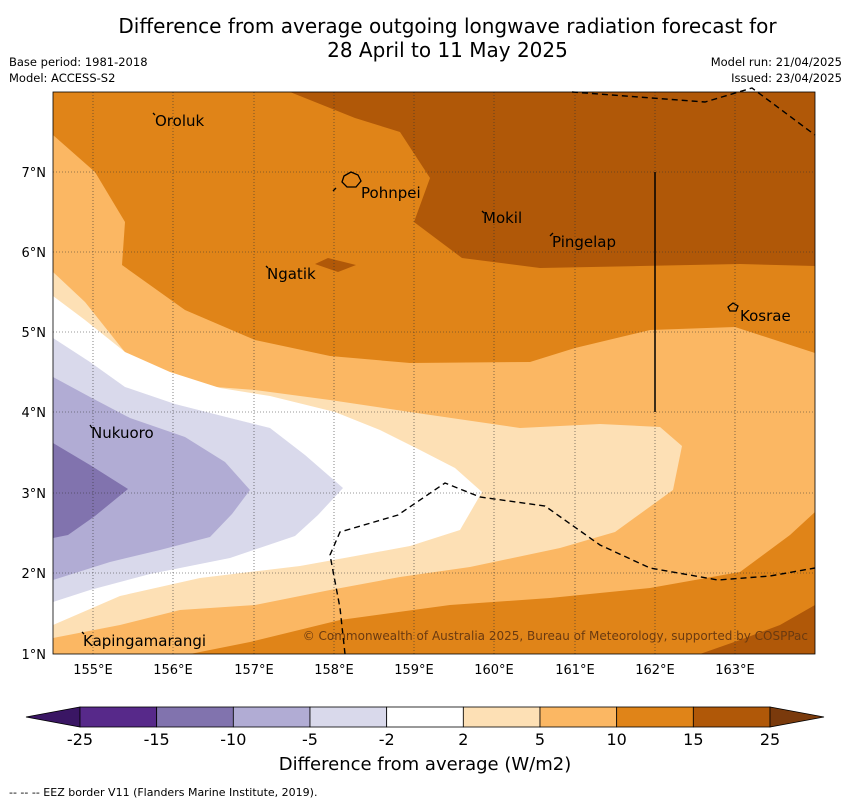 This screenshot has height=804, width=850. Describe the element at coordinates (551, 234) in the screenshot. I see `pingelap-atoll` at that location.